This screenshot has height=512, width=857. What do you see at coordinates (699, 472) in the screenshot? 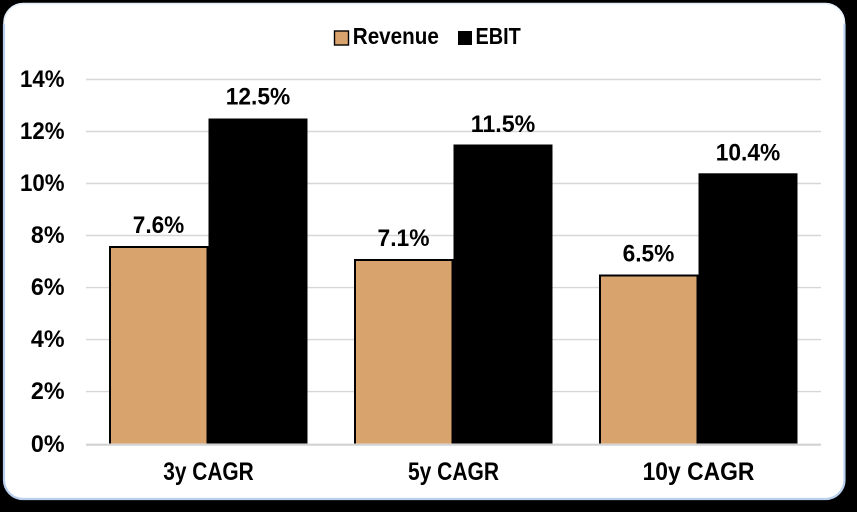
I see `svg-text: 10y CAGR` at bounding box center [699, 472].